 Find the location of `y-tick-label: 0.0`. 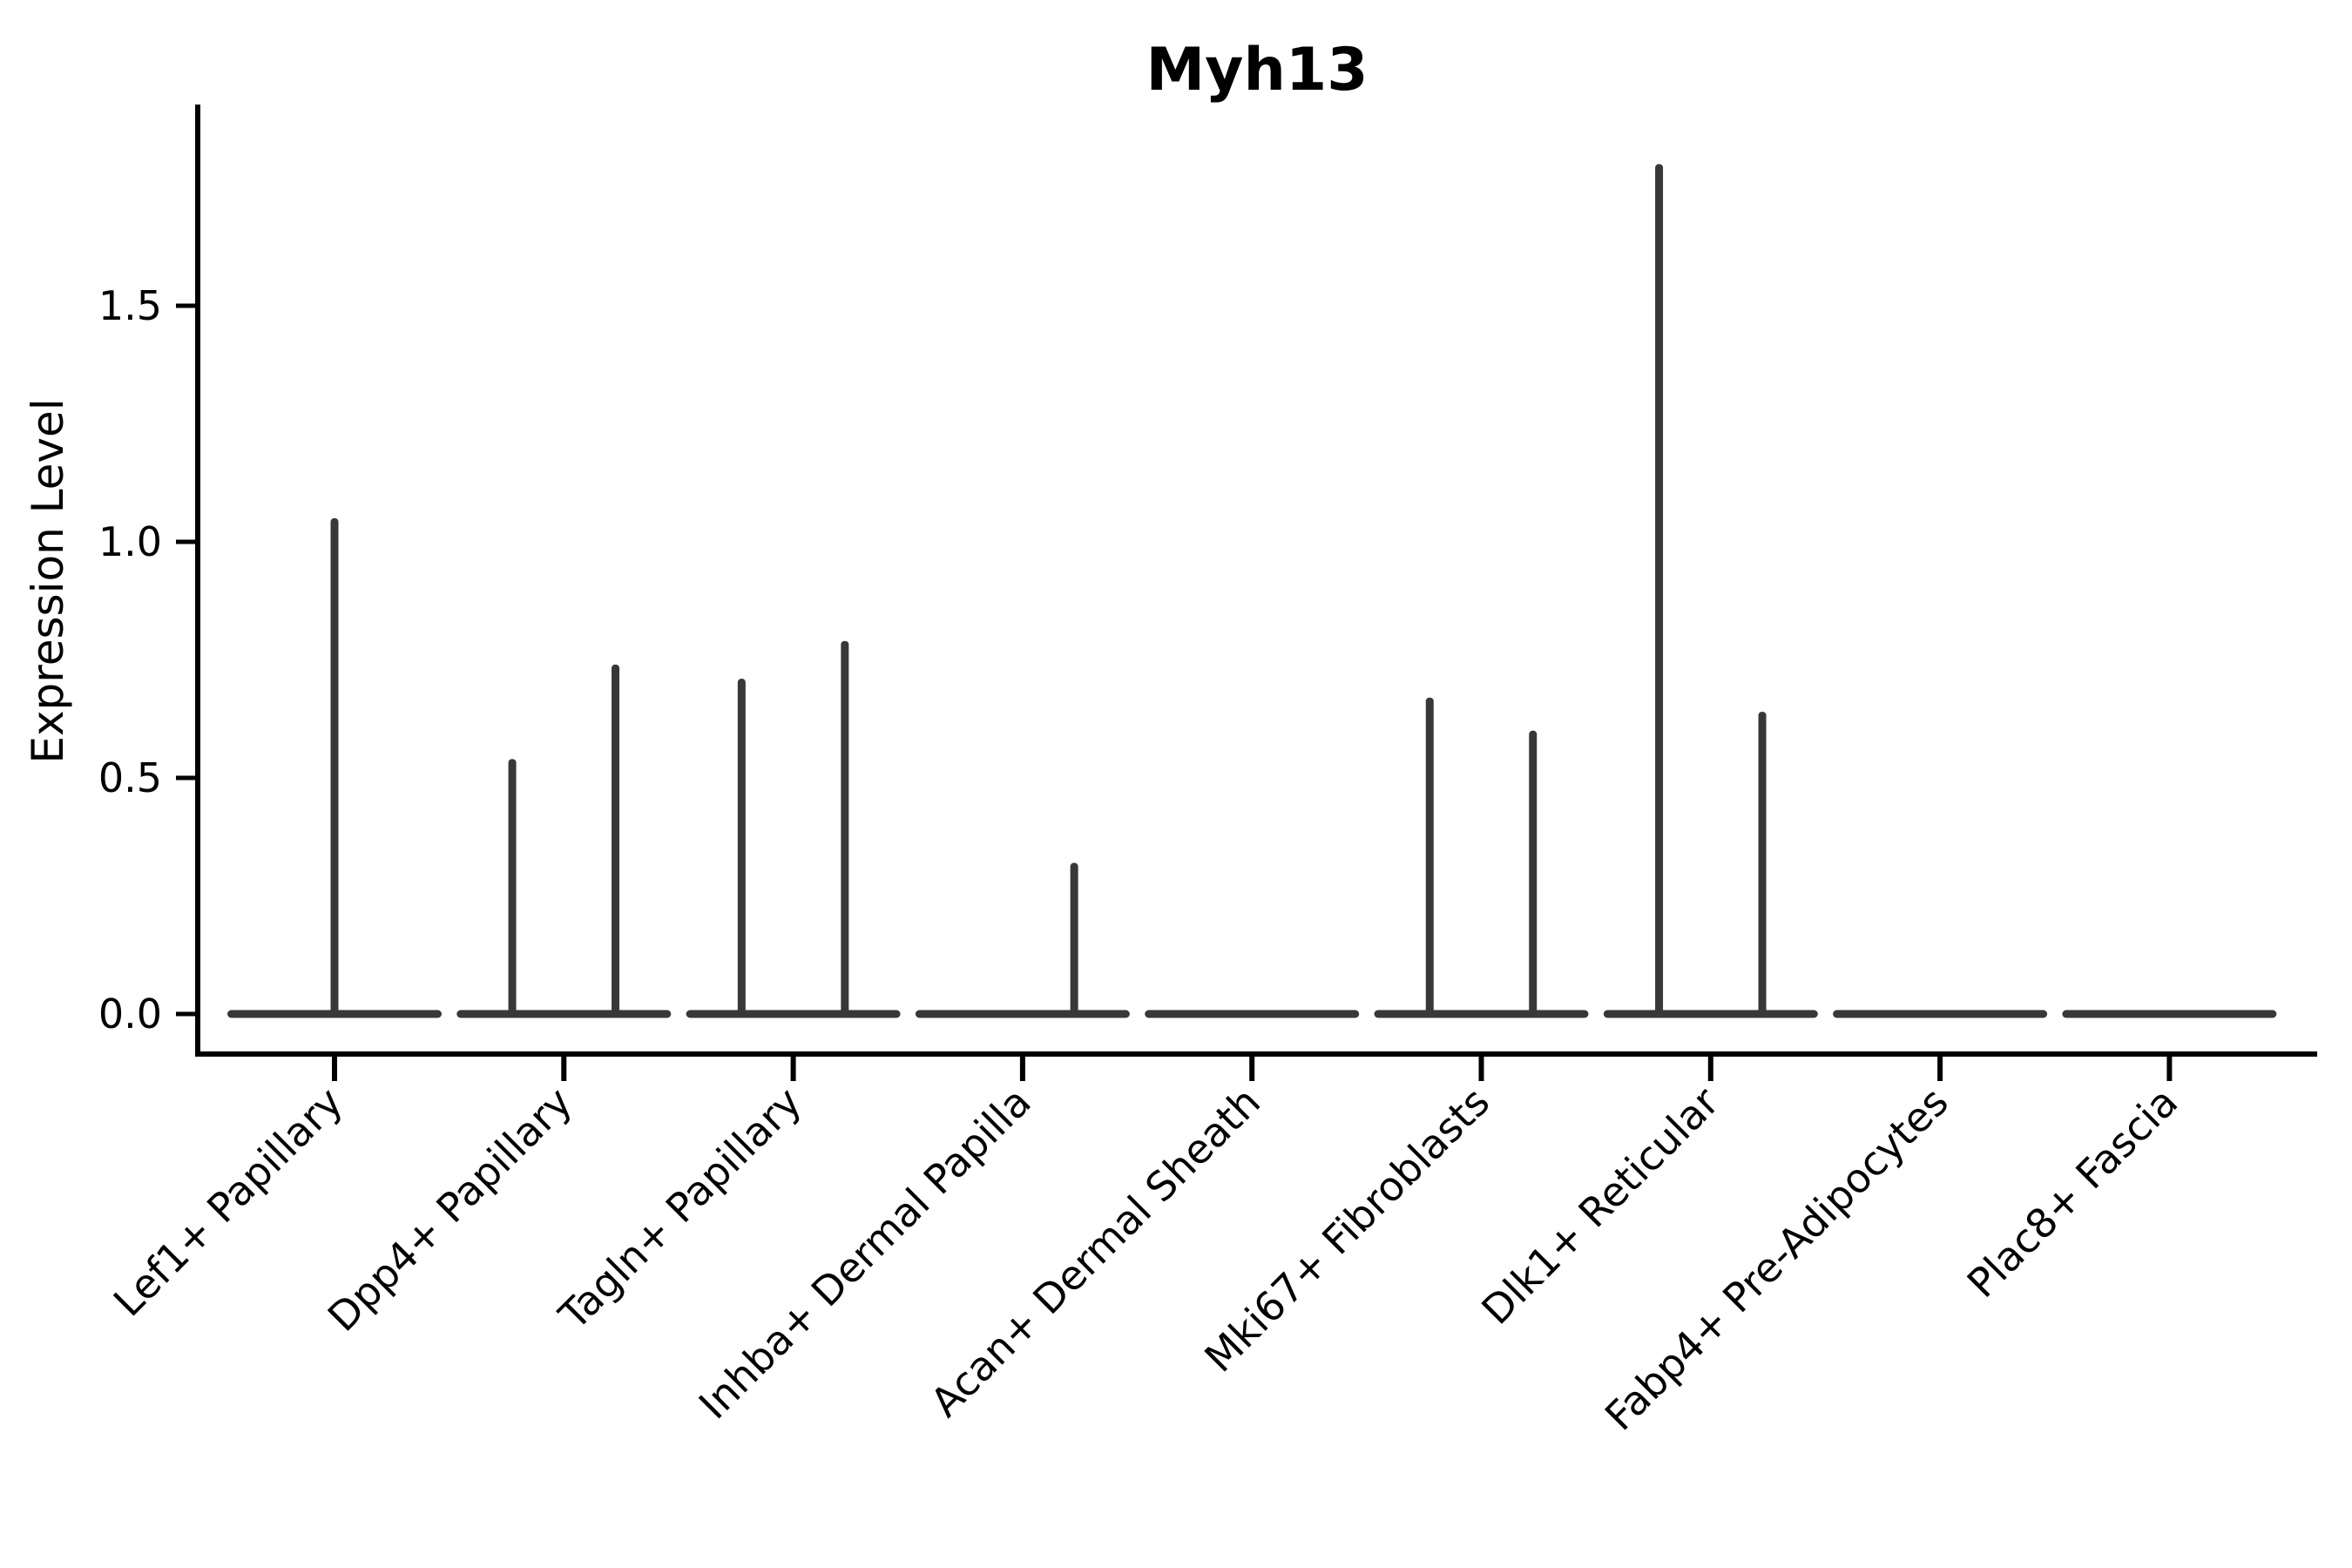

y-tick-label: 0.0 is located at coordinates (130, 1014).